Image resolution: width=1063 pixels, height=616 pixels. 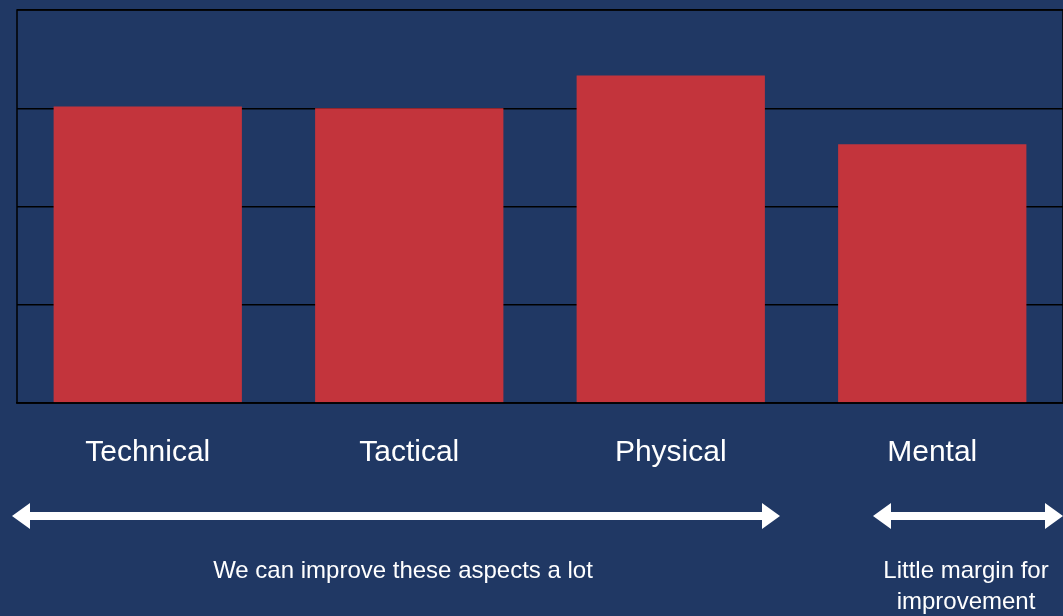 What do you see at coordinates (932, 451) in the screenshot?
I see `x-tick-label: Mental` at bounding box center [932, 451].